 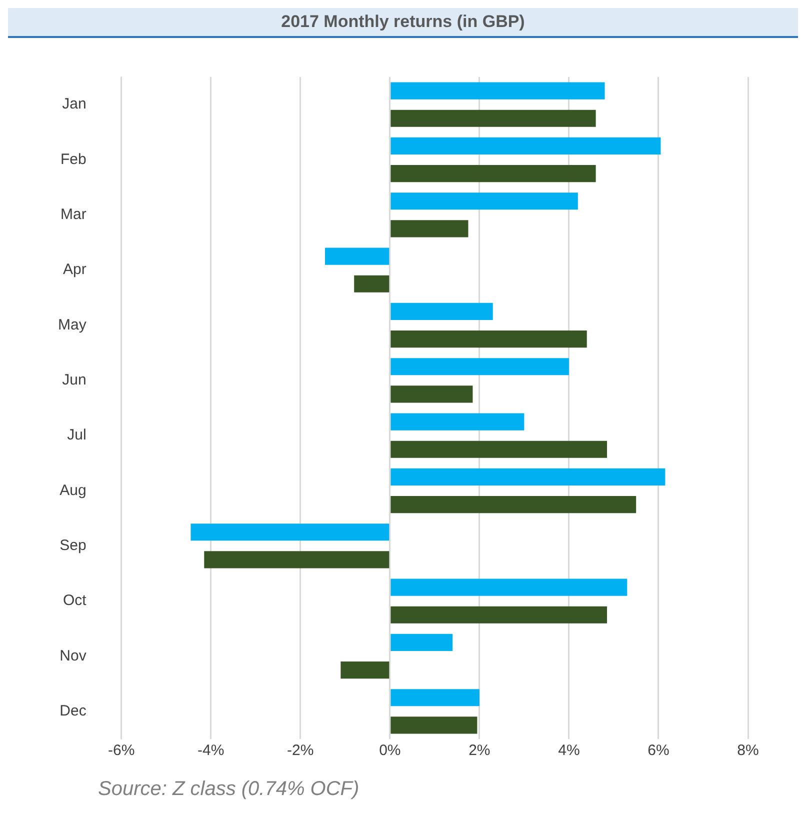 What do you see at coordinates (76, 435) in the screenshot?
I see `y-tick-label: Jul` at bounding box center [76, 435].